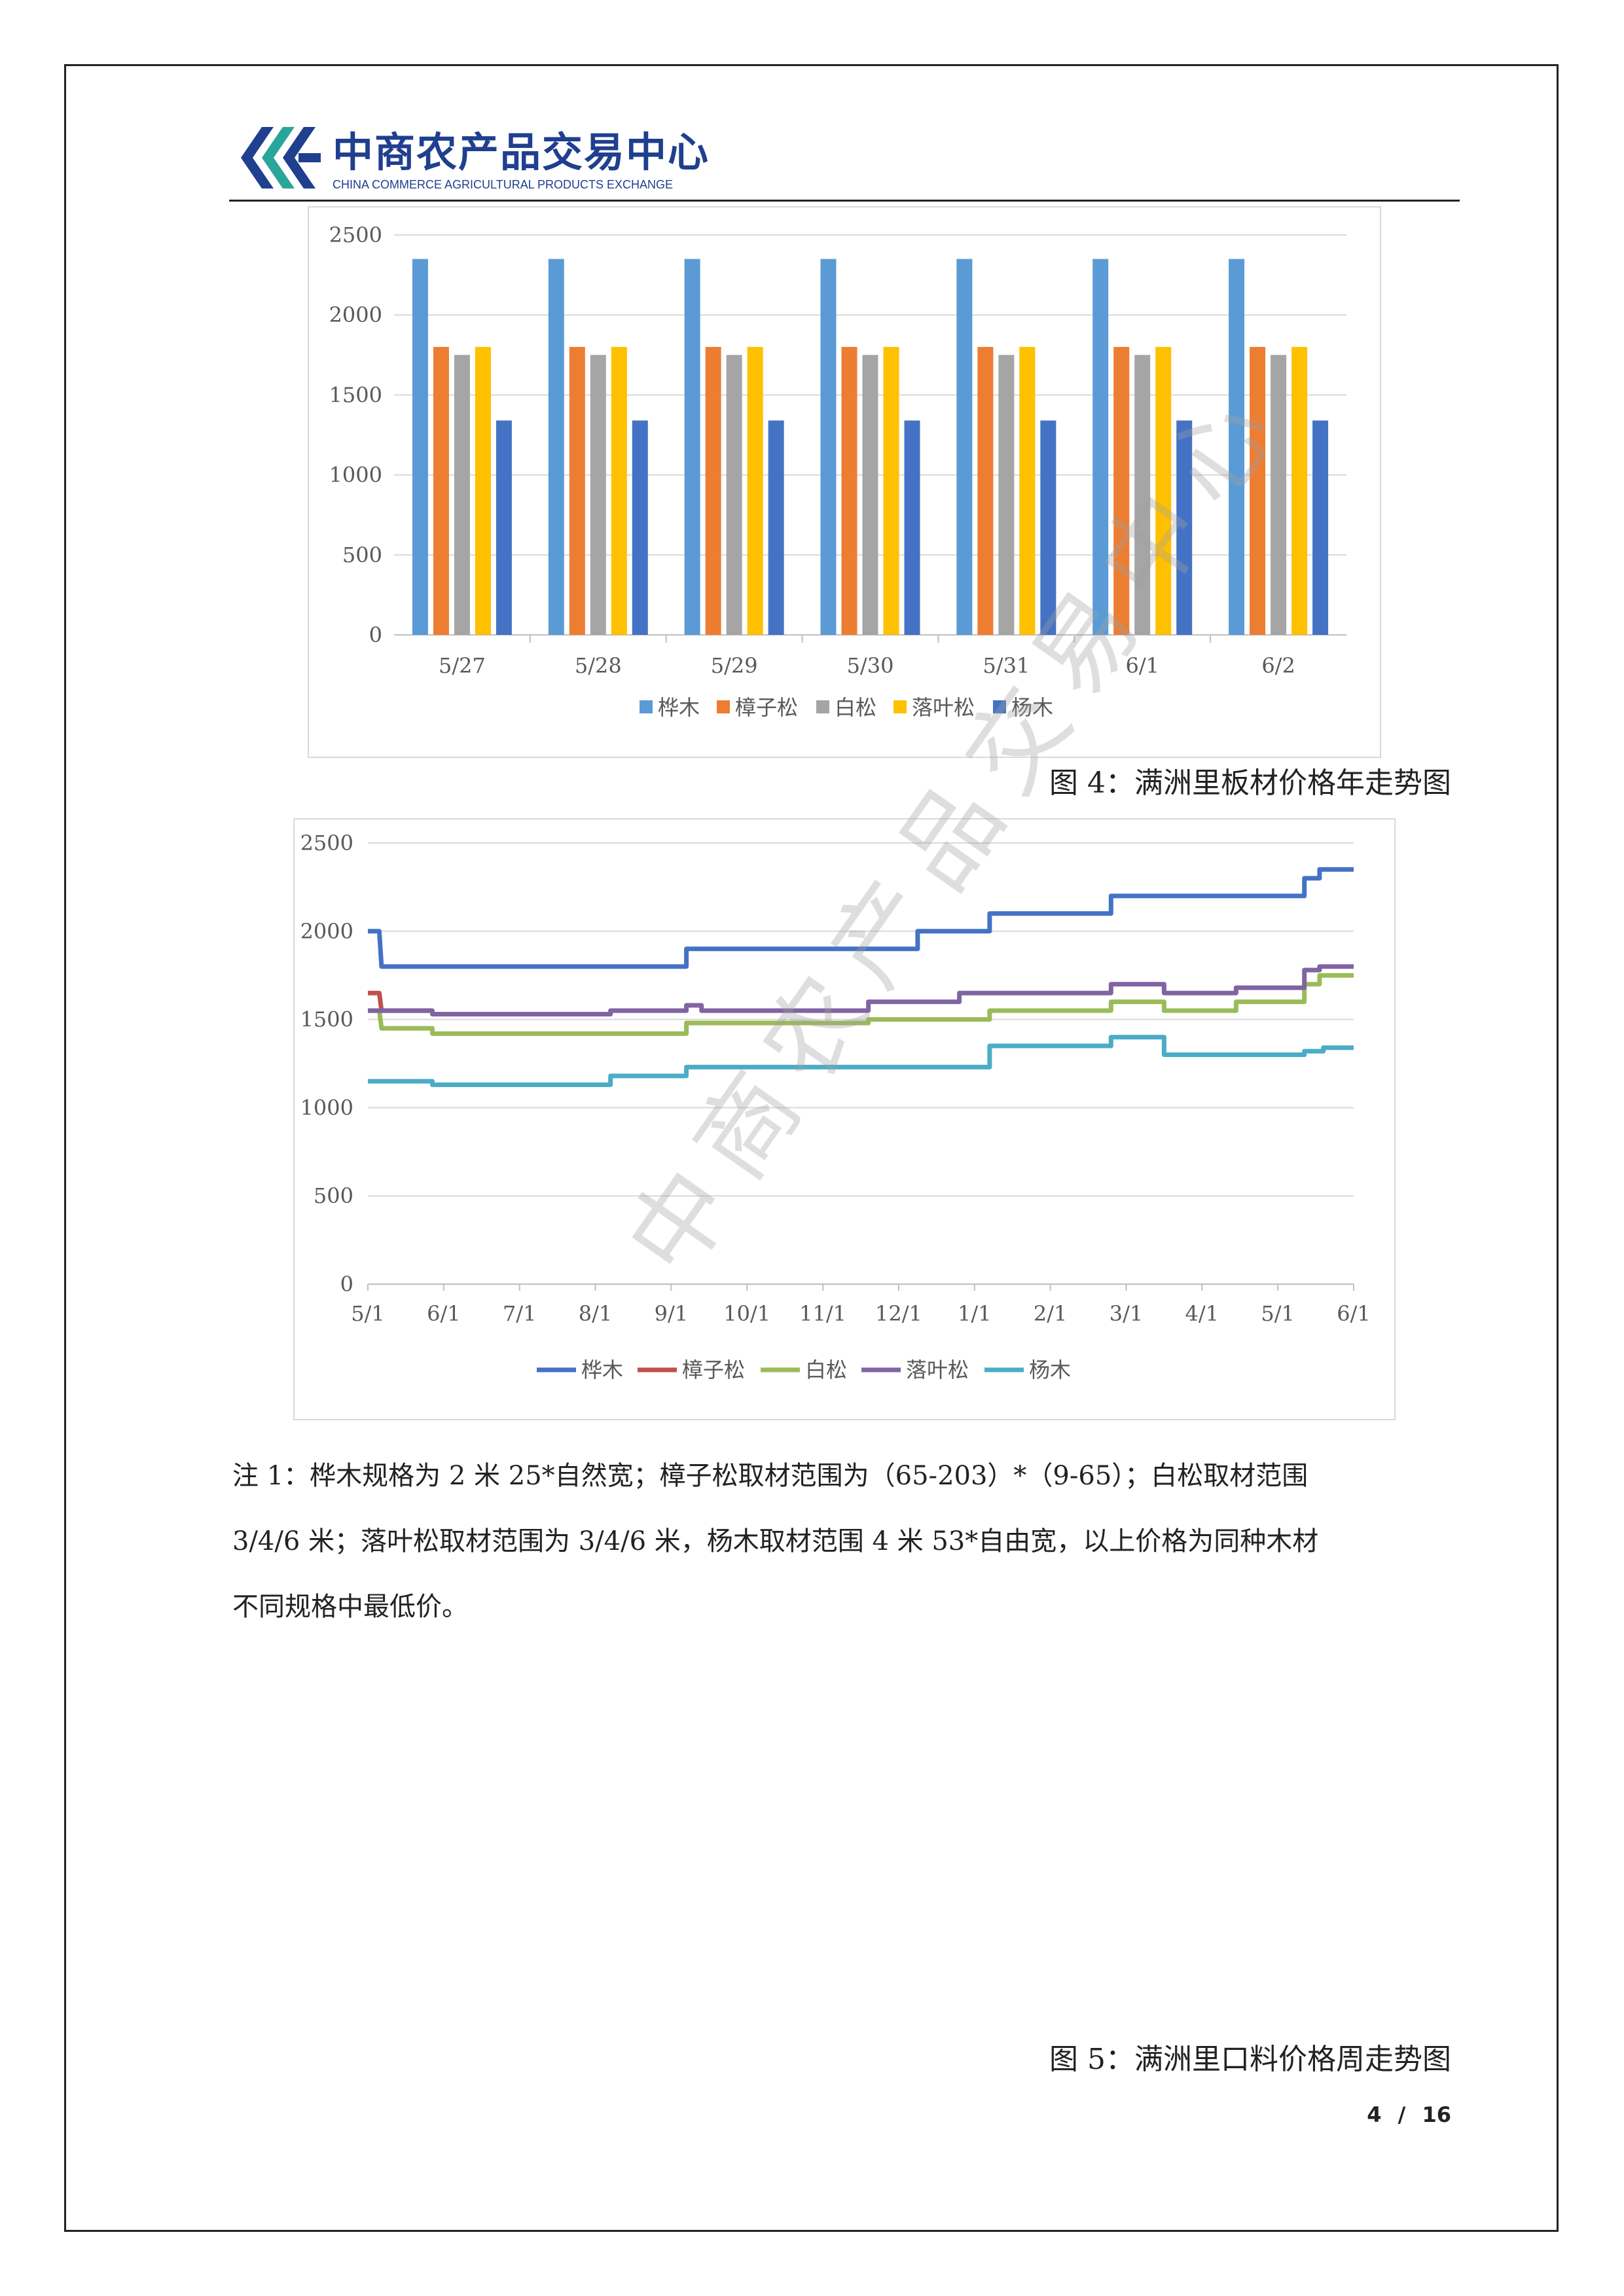 The width and height of the screenshot is (1624, 2296). What do you see at coordinates (1127, 1313) in the screenshot?
I see `x-tick-label: 3/1` at bounding box center [1127, 1313].